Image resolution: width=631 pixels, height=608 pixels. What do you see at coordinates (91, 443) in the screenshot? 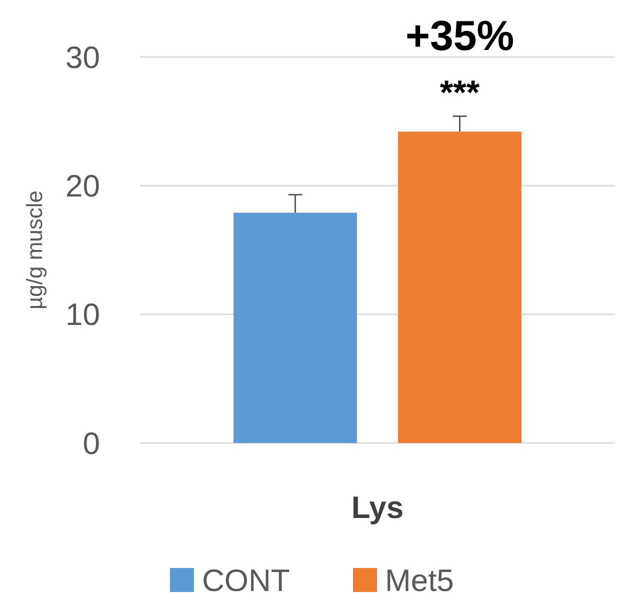
I see `y-tick-label: 0` at bounding box center [91, 443].